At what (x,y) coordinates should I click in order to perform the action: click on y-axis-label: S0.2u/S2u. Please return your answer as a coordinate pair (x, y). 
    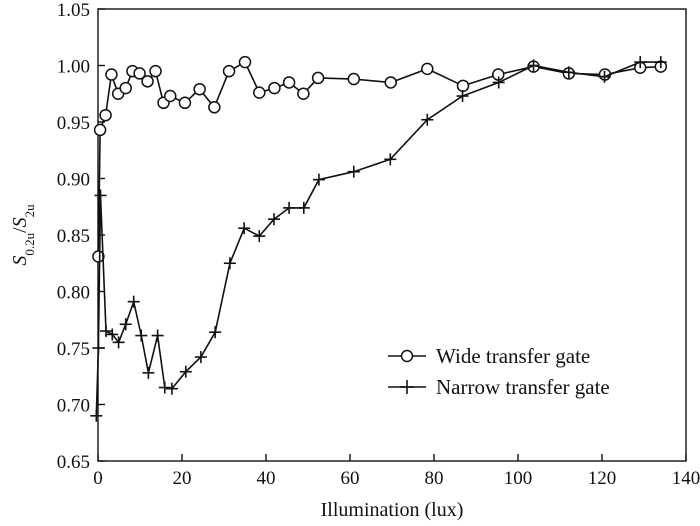
    Looking at the image, I should click on (23, 235).